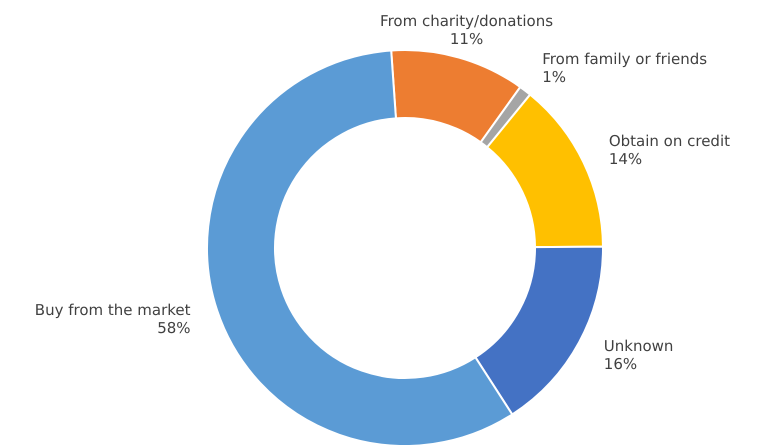 This screenshot has height=445, width=763. What do you see at coordinates (669, 141) in the screenshot?
I see `slice-label: Obtain on credit` at bounding box center [669, 141].